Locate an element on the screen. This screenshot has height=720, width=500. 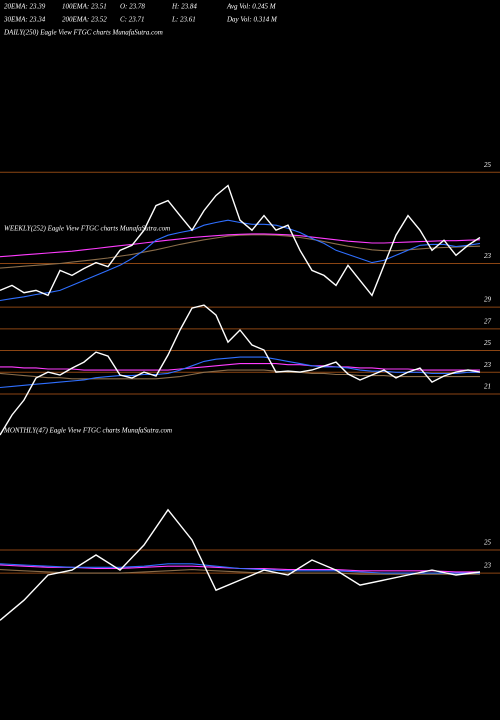
header-text: L: 23.61 is located at coordinates (183, 20).